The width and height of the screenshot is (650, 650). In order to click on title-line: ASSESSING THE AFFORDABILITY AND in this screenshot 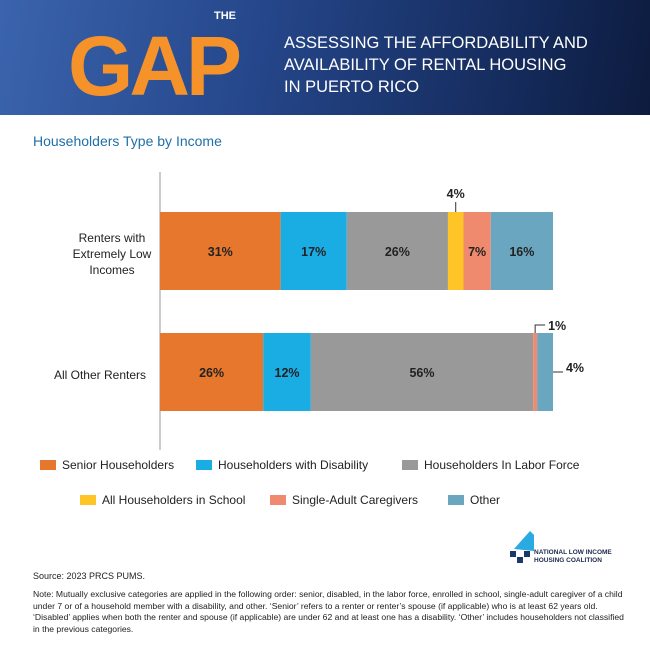, I will do `click(436, 43)`.